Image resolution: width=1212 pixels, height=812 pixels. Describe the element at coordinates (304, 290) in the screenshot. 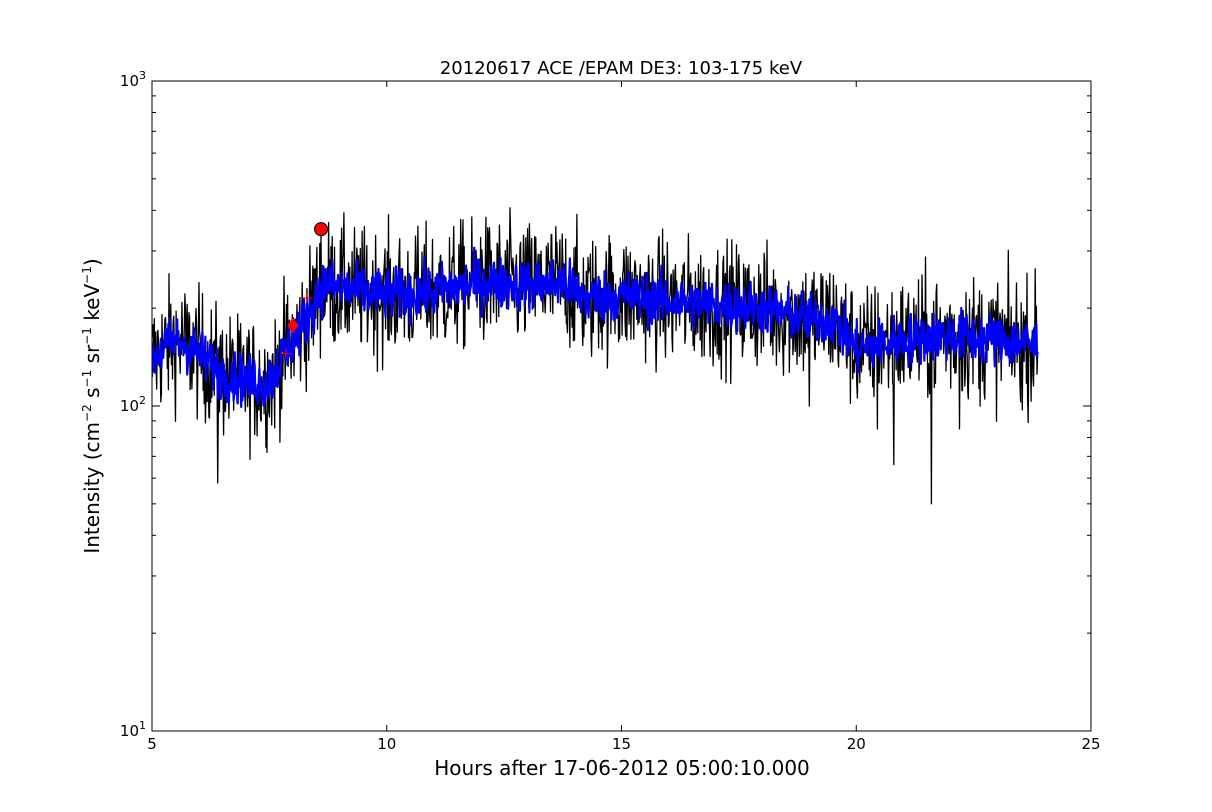

I see `marker-layer` at that location.